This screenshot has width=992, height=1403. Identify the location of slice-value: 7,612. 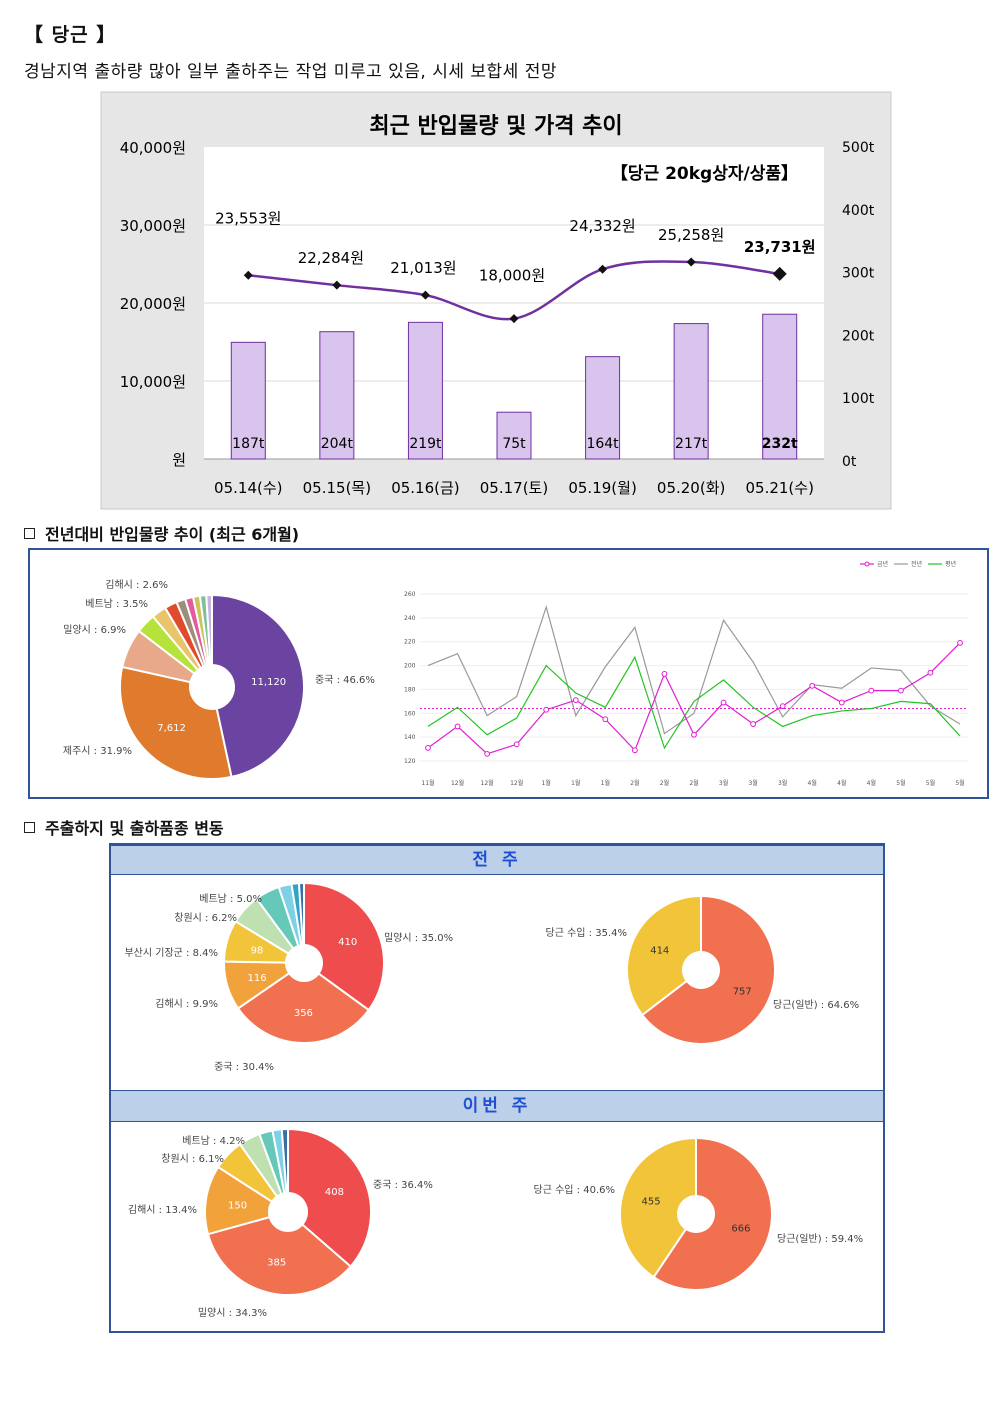
(171, 728).